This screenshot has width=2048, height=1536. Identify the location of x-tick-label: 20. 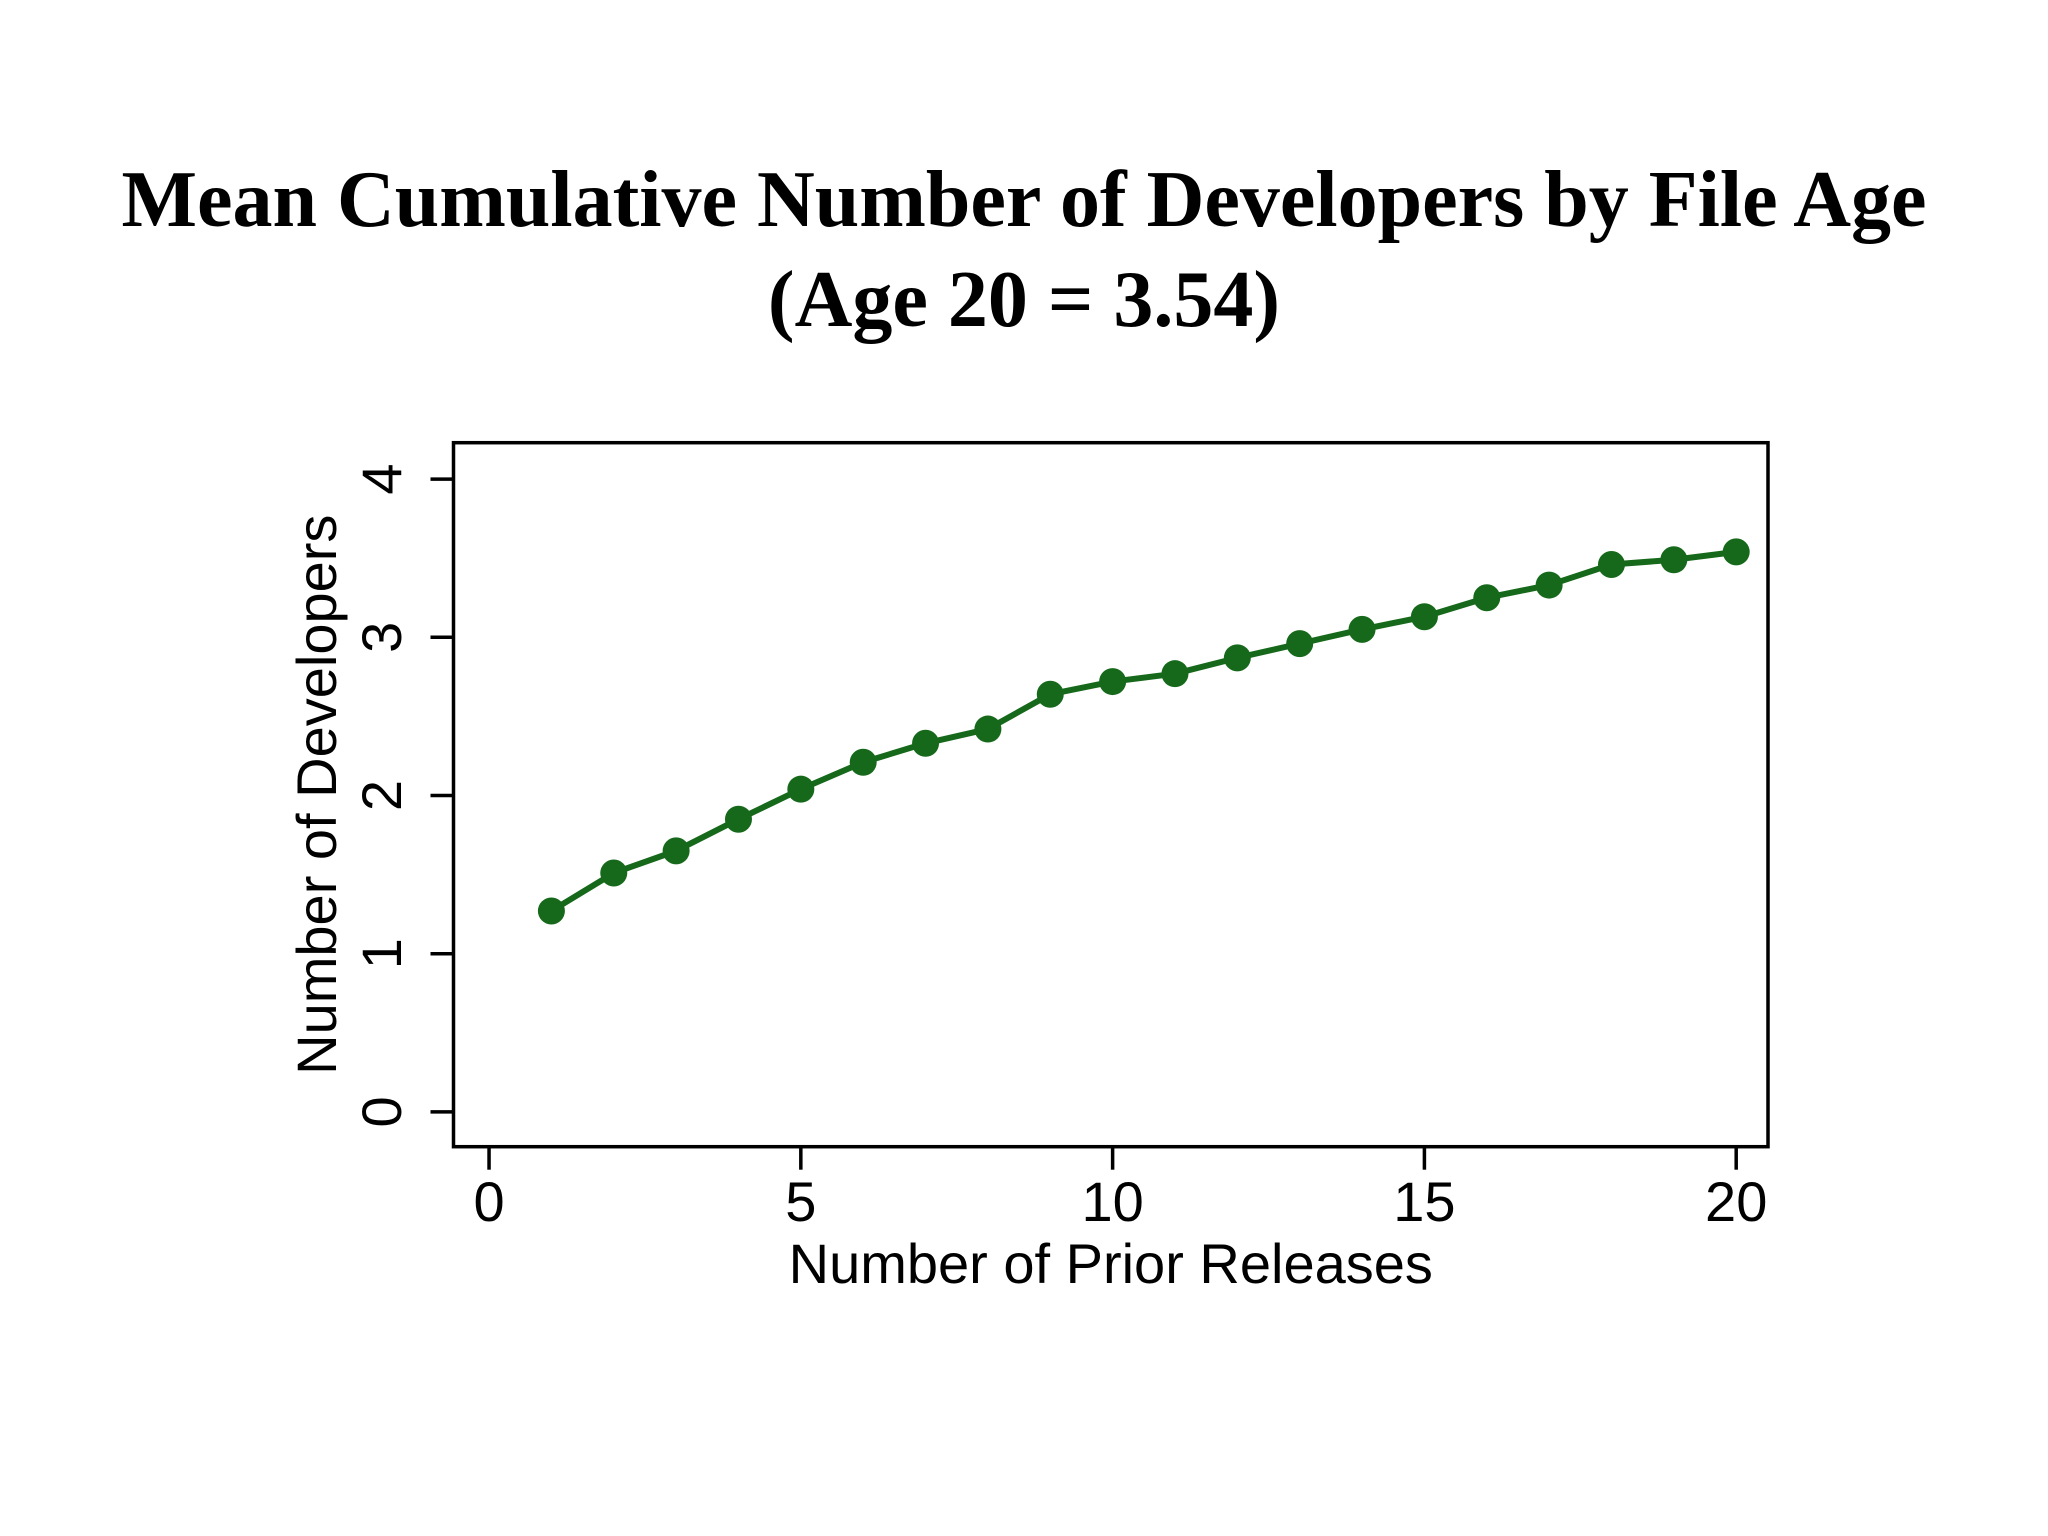
(1736, 1201).